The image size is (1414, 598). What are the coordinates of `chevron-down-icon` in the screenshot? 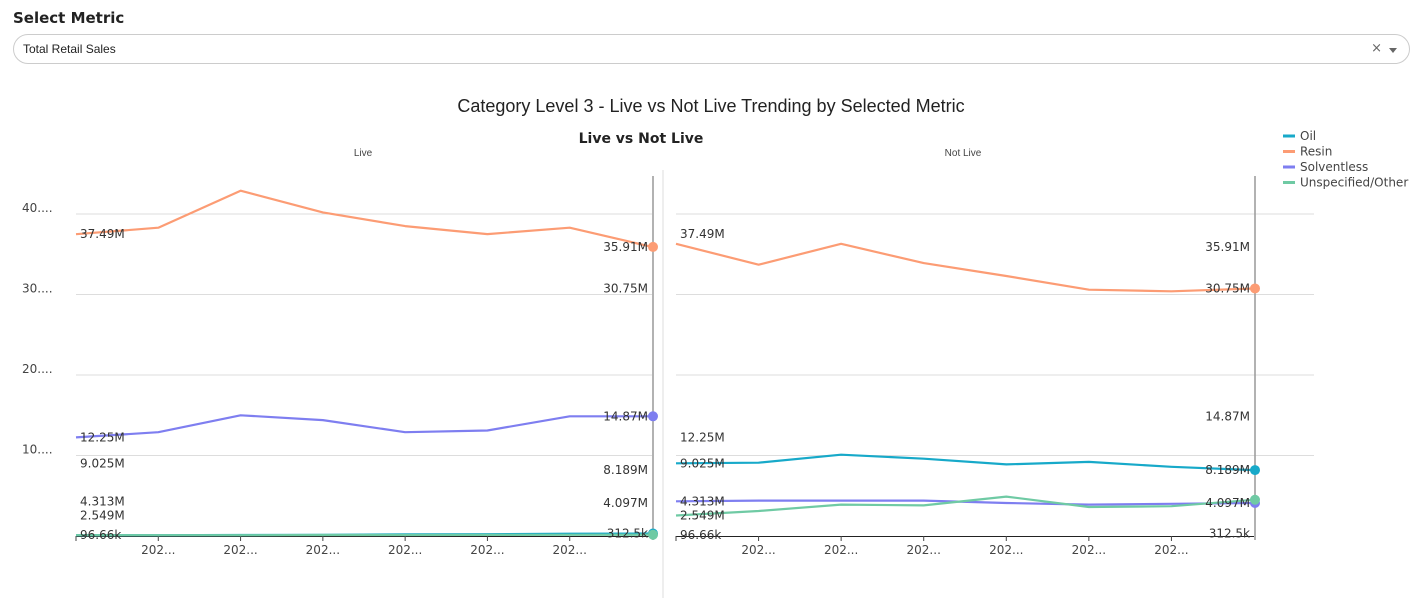 It's located at (1393, 50).